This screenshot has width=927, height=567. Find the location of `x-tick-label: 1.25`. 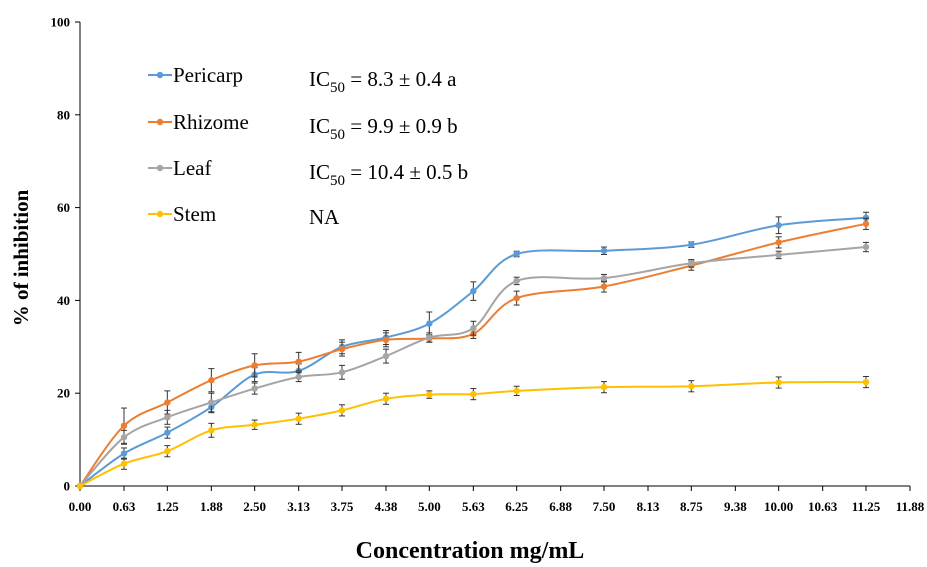

x-tick-label: 1.25 is located at coordinates (167, 506).